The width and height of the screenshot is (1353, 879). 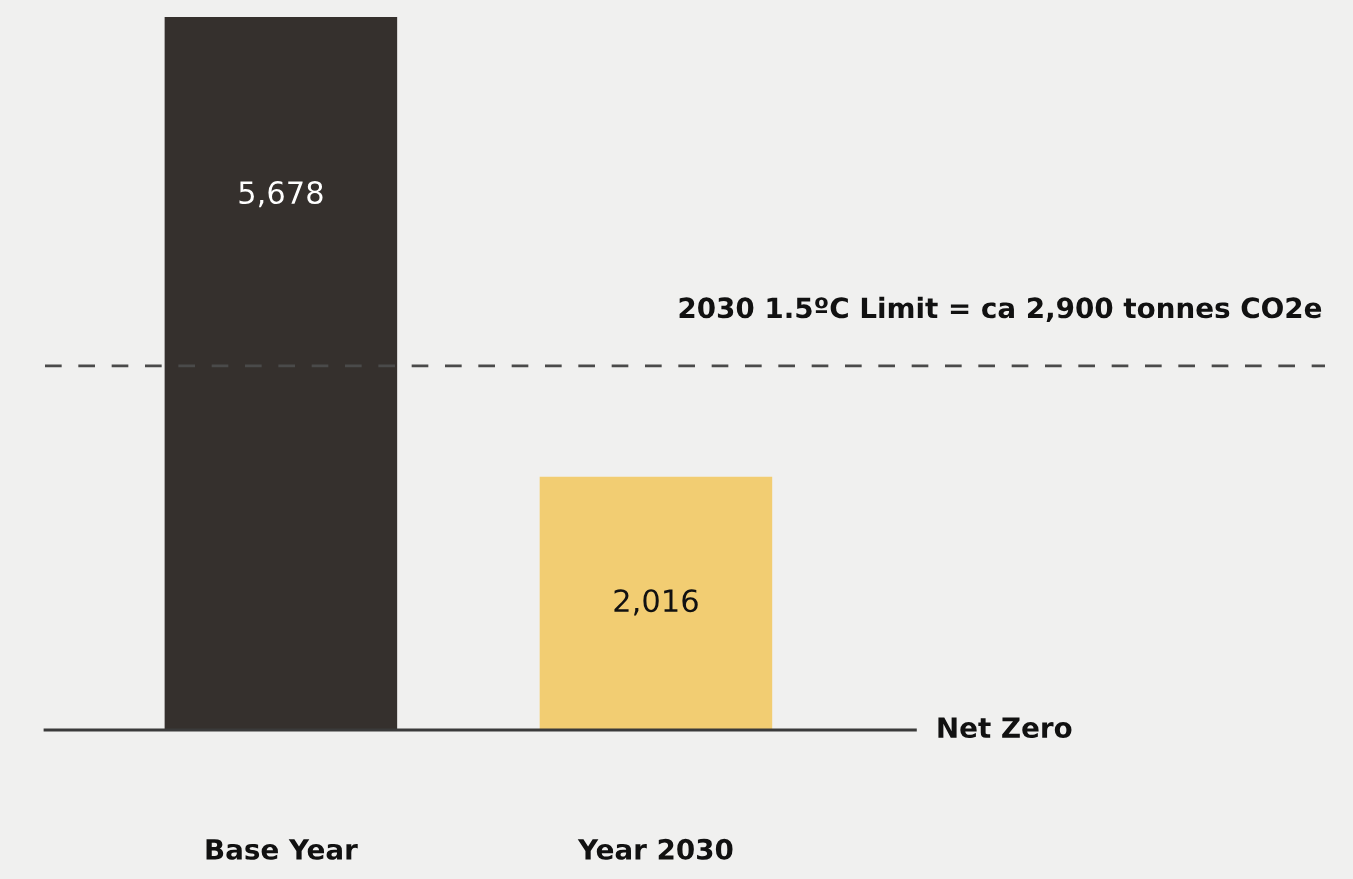 What do you see at coordinates (281, 194) in the screenshot?
I see `data-label: 5,678` at bounding box center [281, 194].